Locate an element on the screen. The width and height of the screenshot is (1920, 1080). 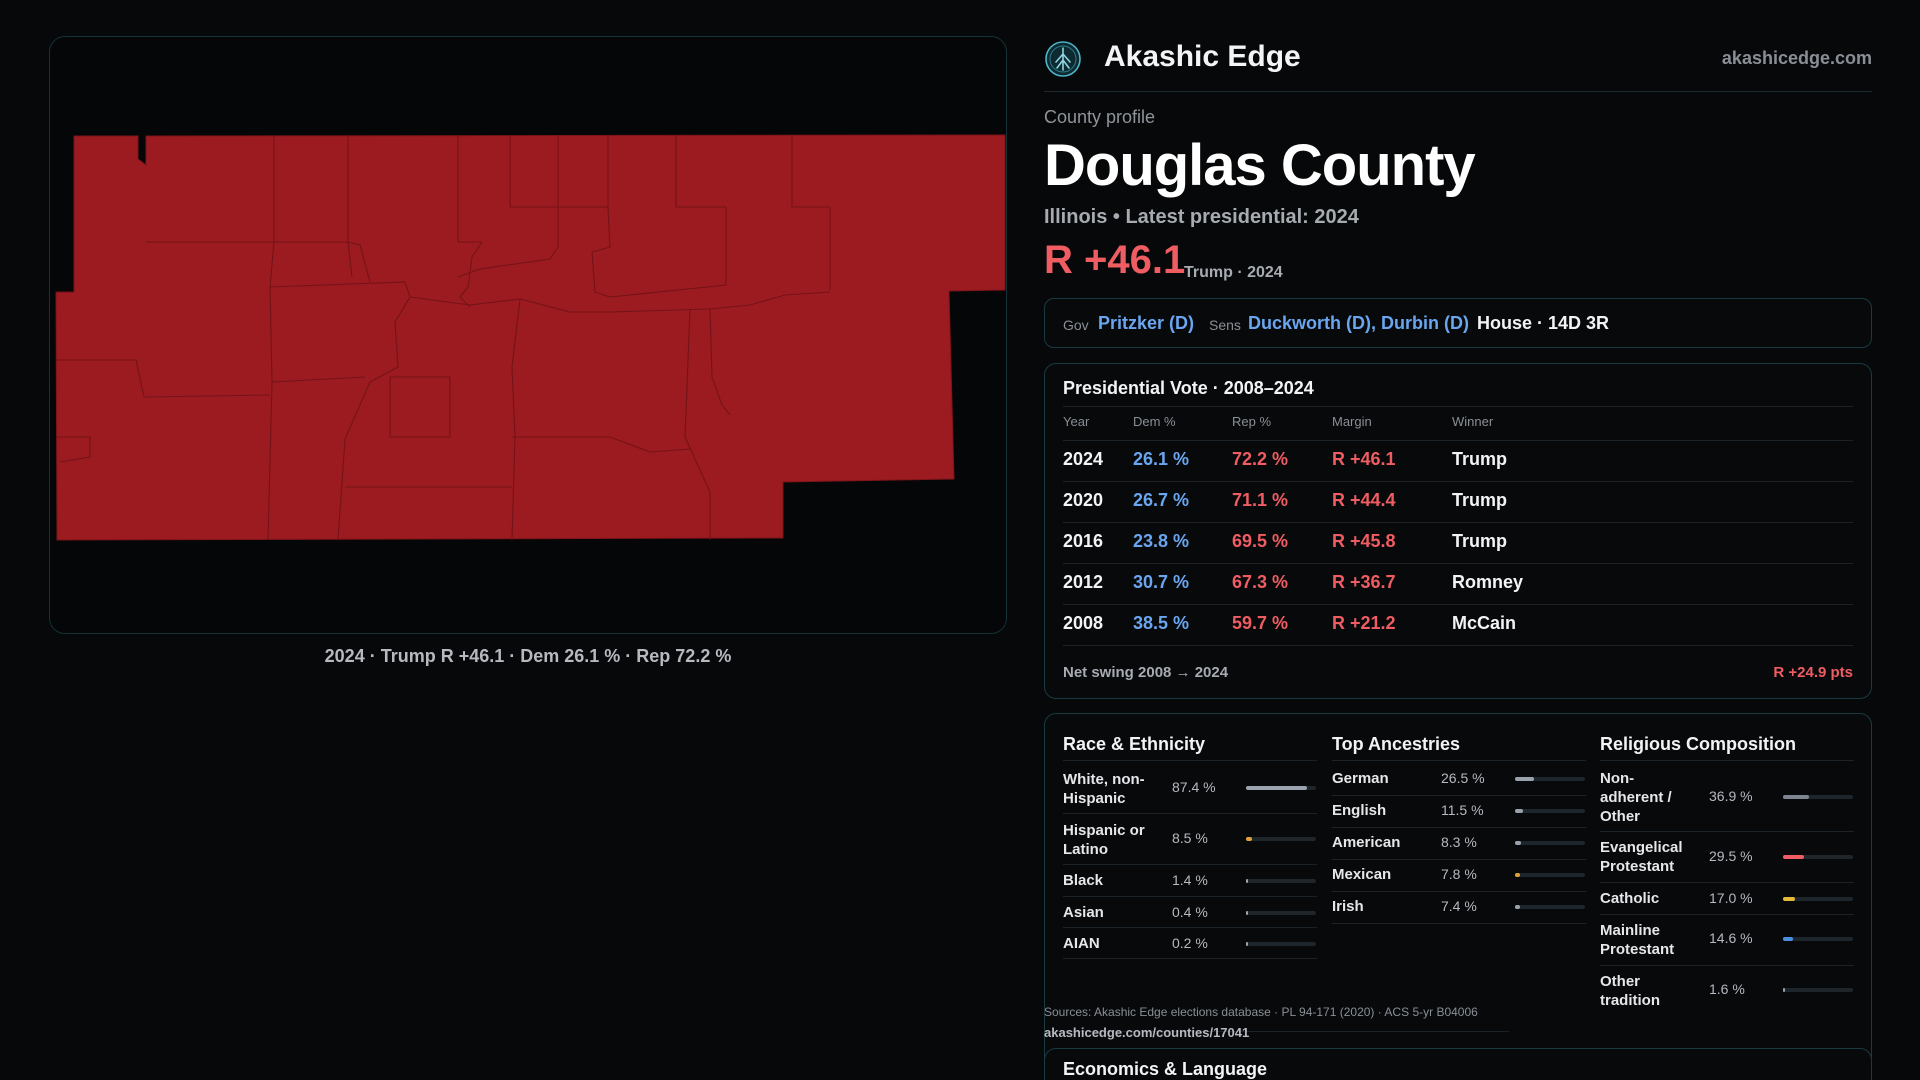
religion-value: 17.0 % is located at coordinates (1731, 898).